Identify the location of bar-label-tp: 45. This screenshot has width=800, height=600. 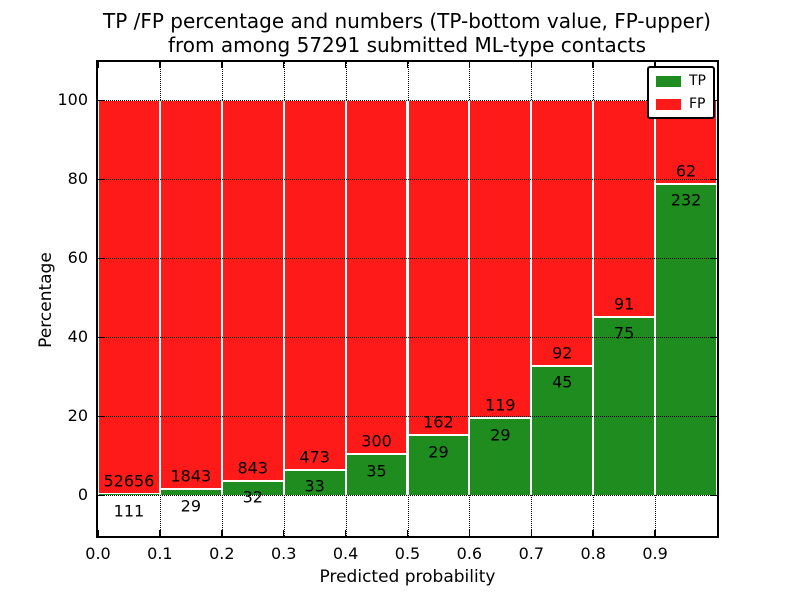
(562, 382).